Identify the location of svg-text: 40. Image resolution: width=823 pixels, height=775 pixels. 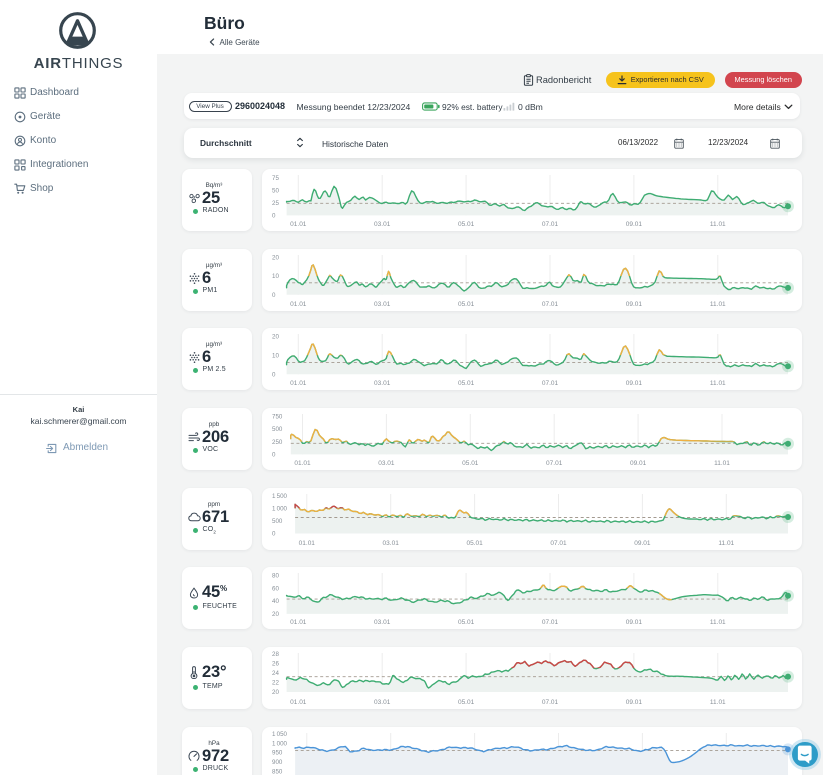
(275, 601).